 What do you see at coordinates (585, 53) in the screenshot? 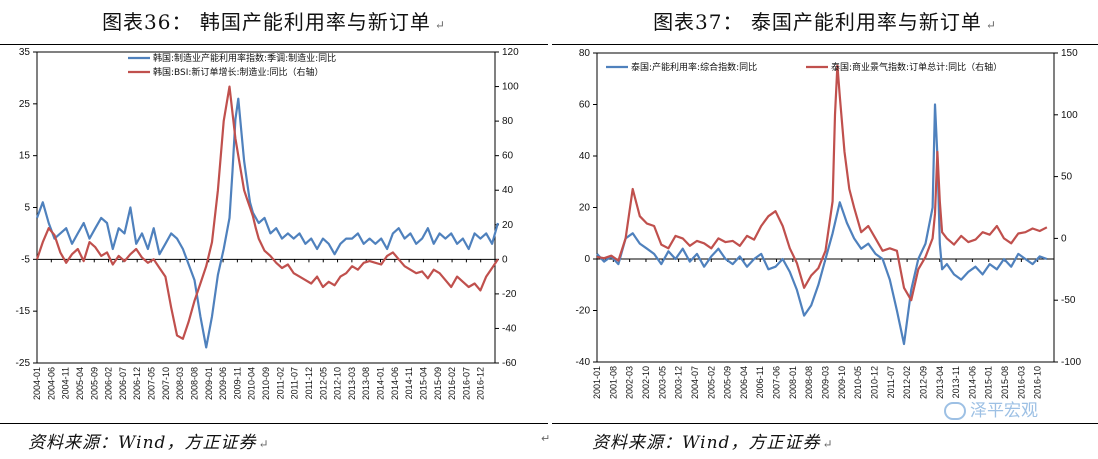
I see `y-left-tick-label: 80` at bounding box center [585, 53].